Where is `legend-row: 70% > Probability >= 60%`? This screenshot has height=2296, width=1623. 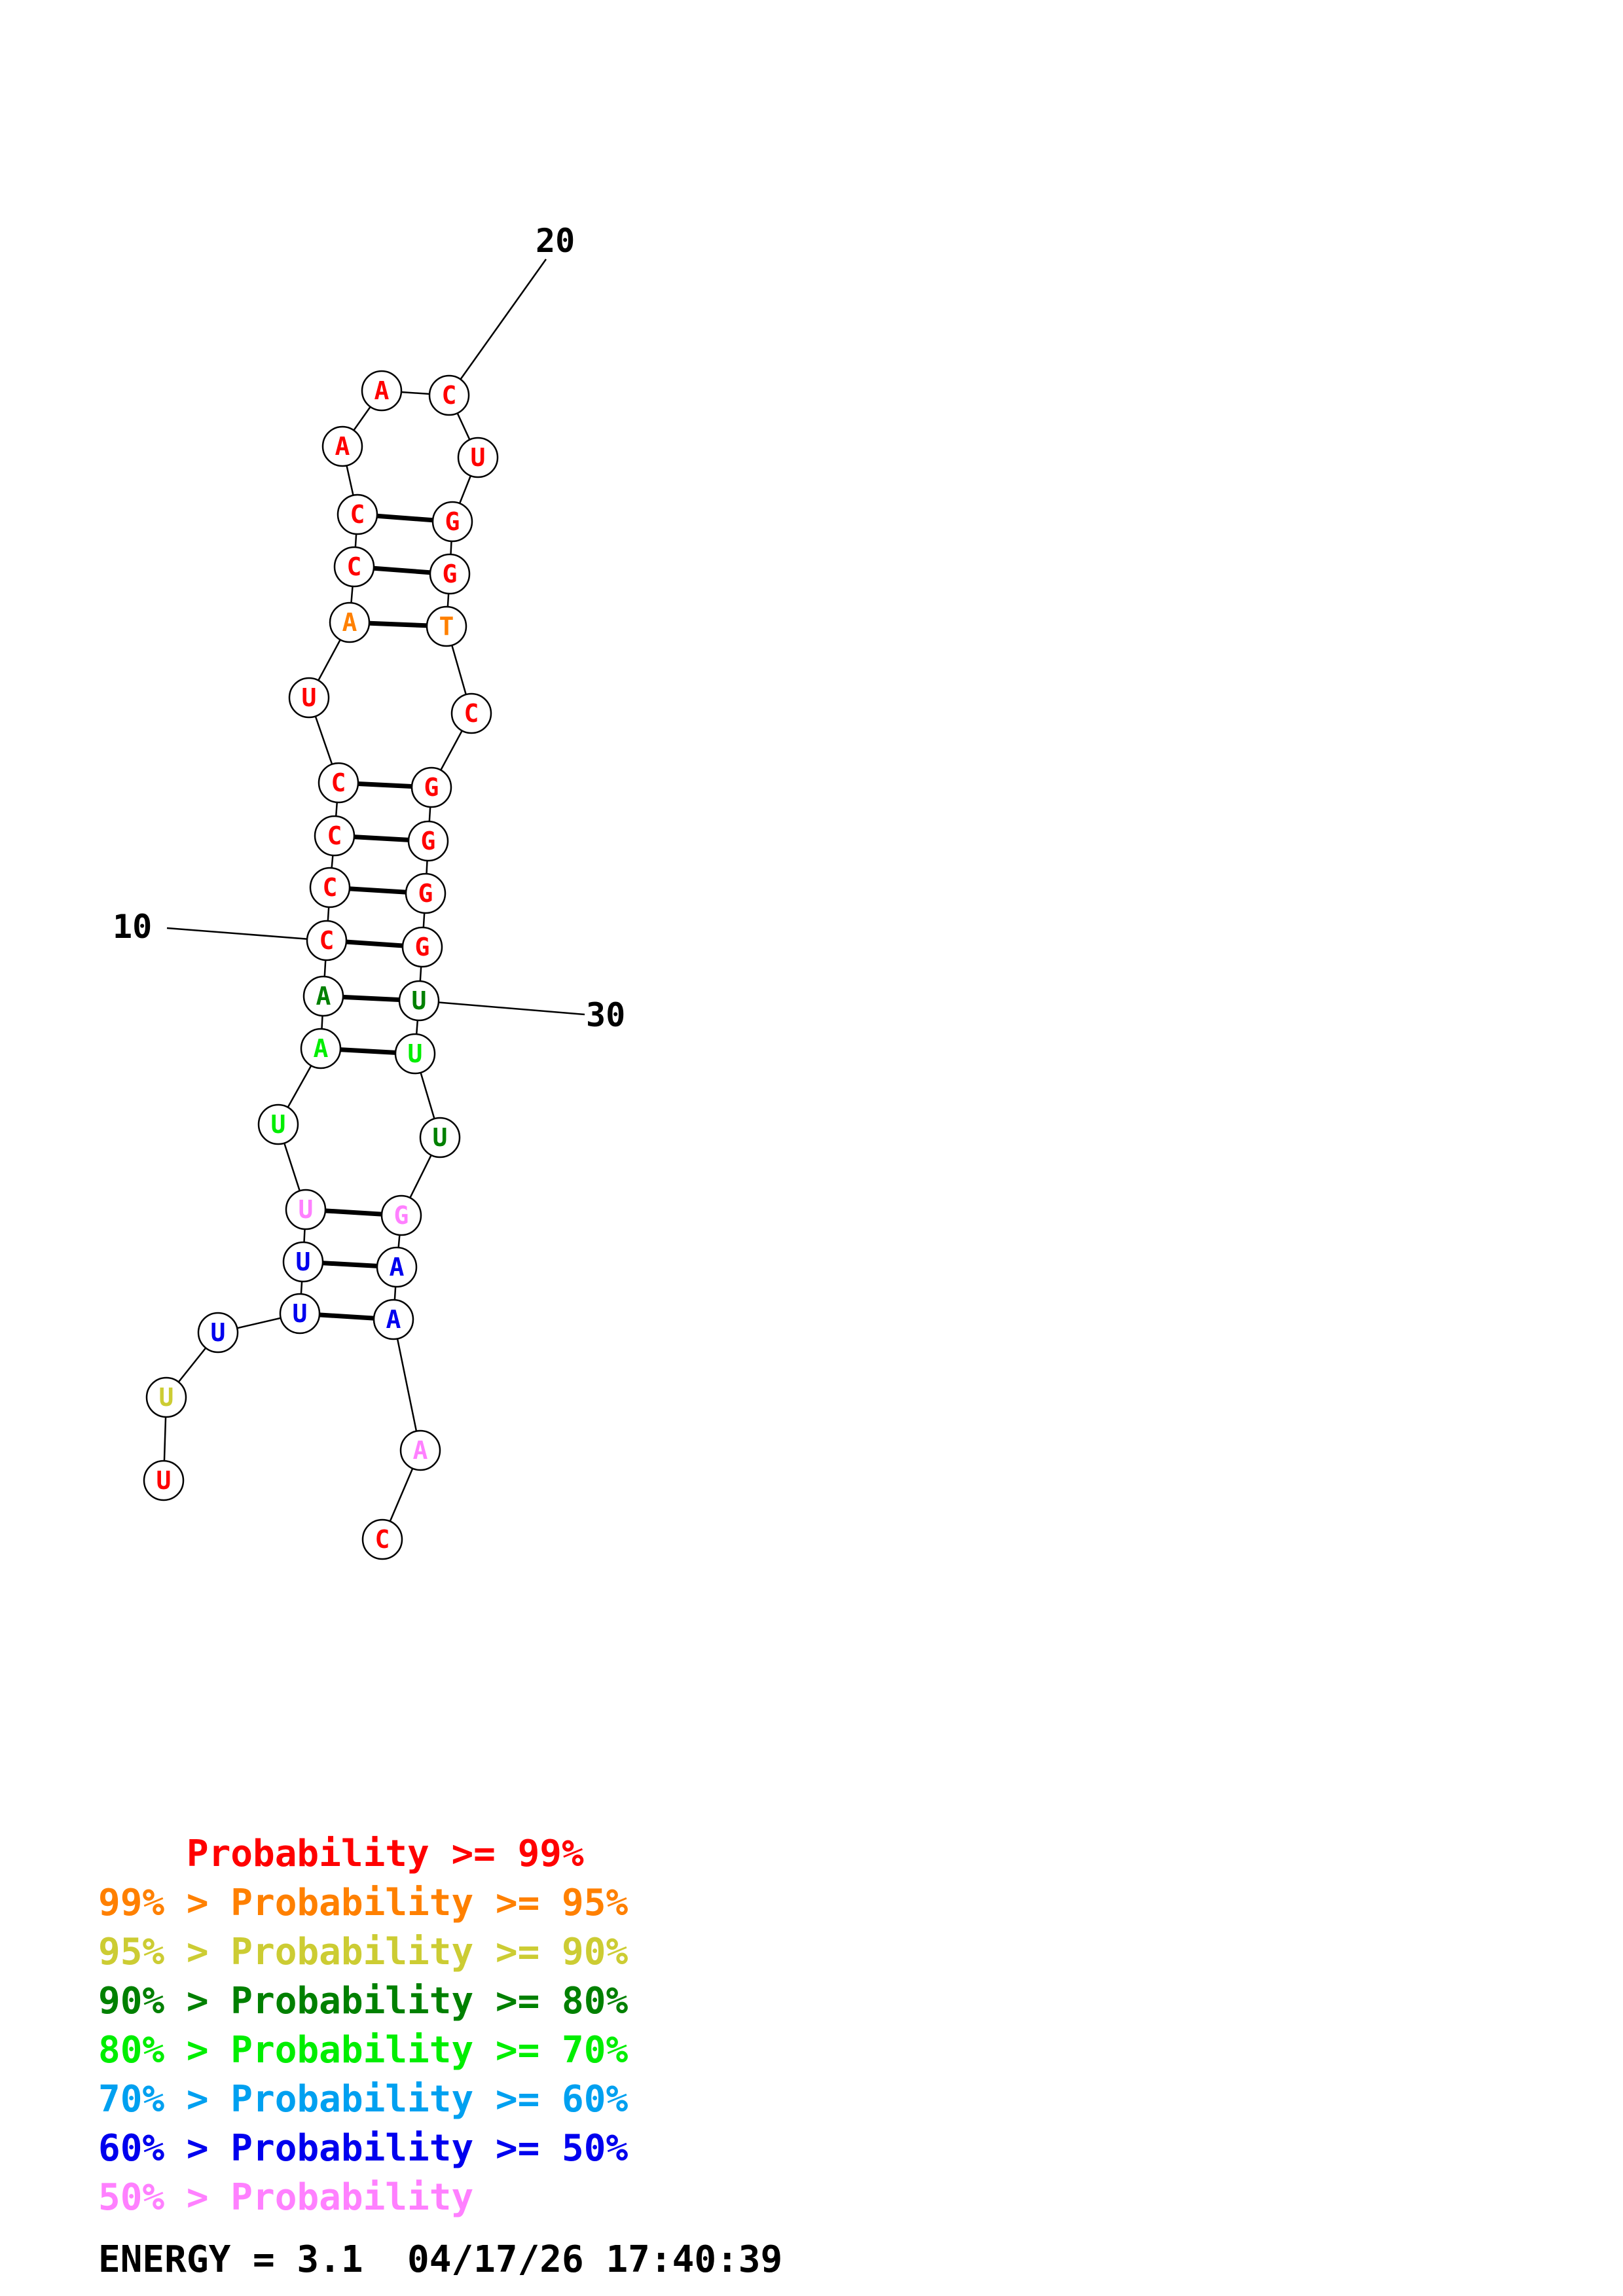 legend-row: 70% > Probability >= 60% is located at coordinates (363, 2099).